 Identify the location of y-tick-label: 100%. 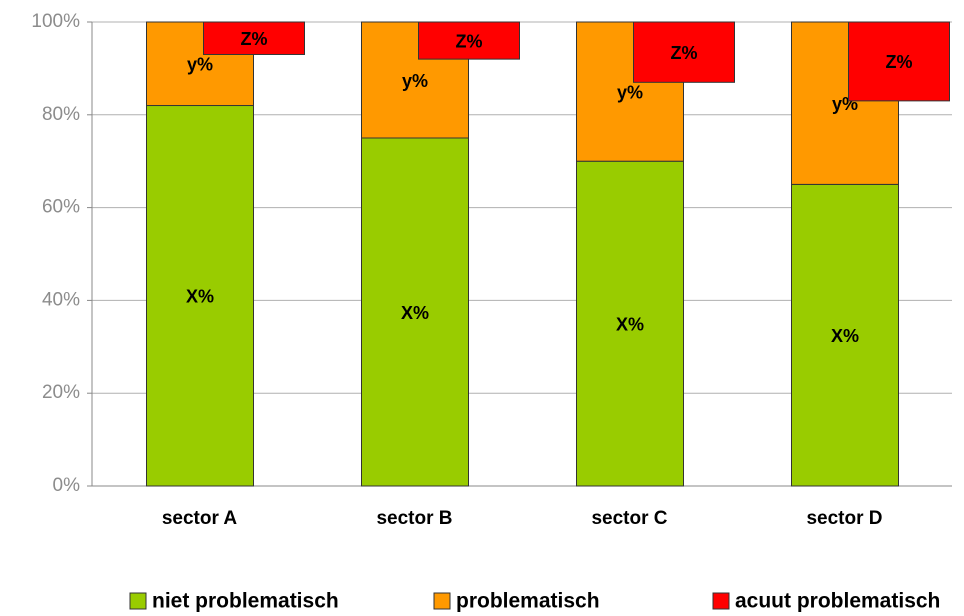
(55, 21).